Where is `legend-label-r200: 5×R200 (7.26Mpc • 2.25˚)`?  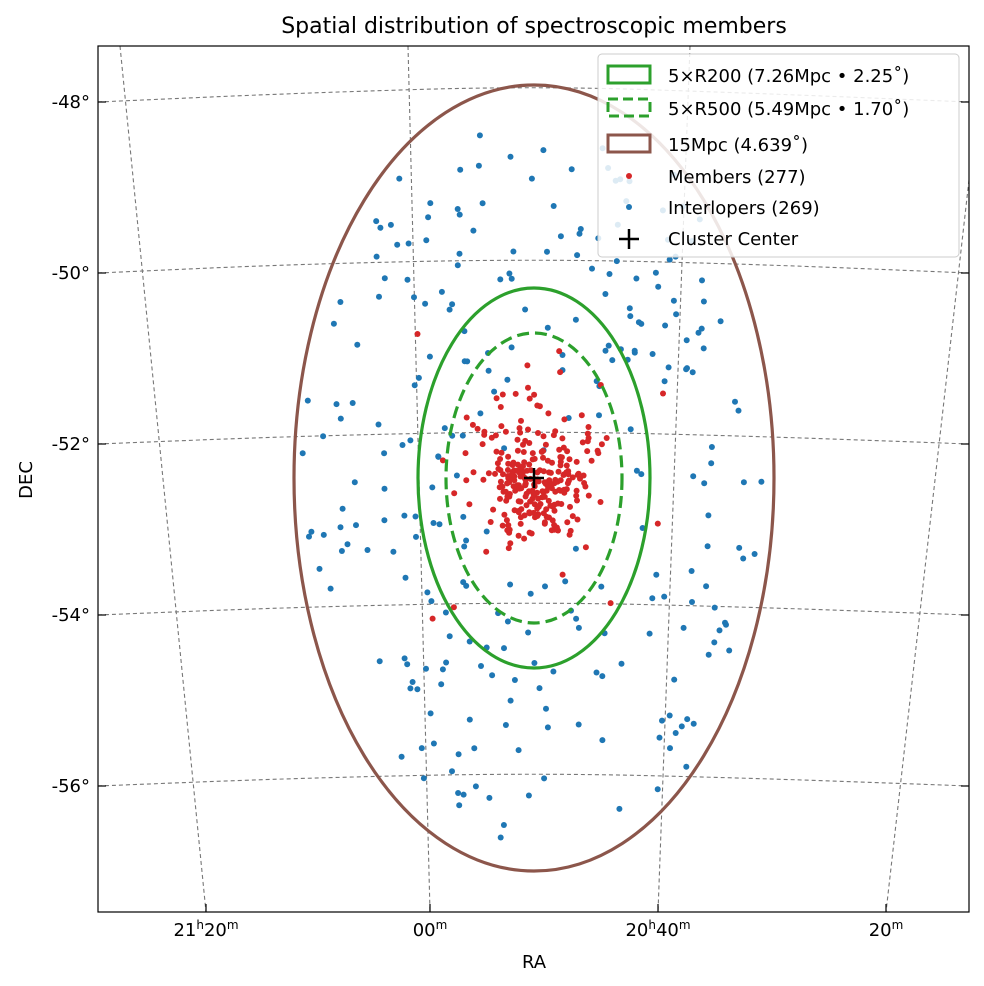
legend-label-r200: 5×R200 (7.26Mpc • 2.25˚) is located at coordinates (788, 76).